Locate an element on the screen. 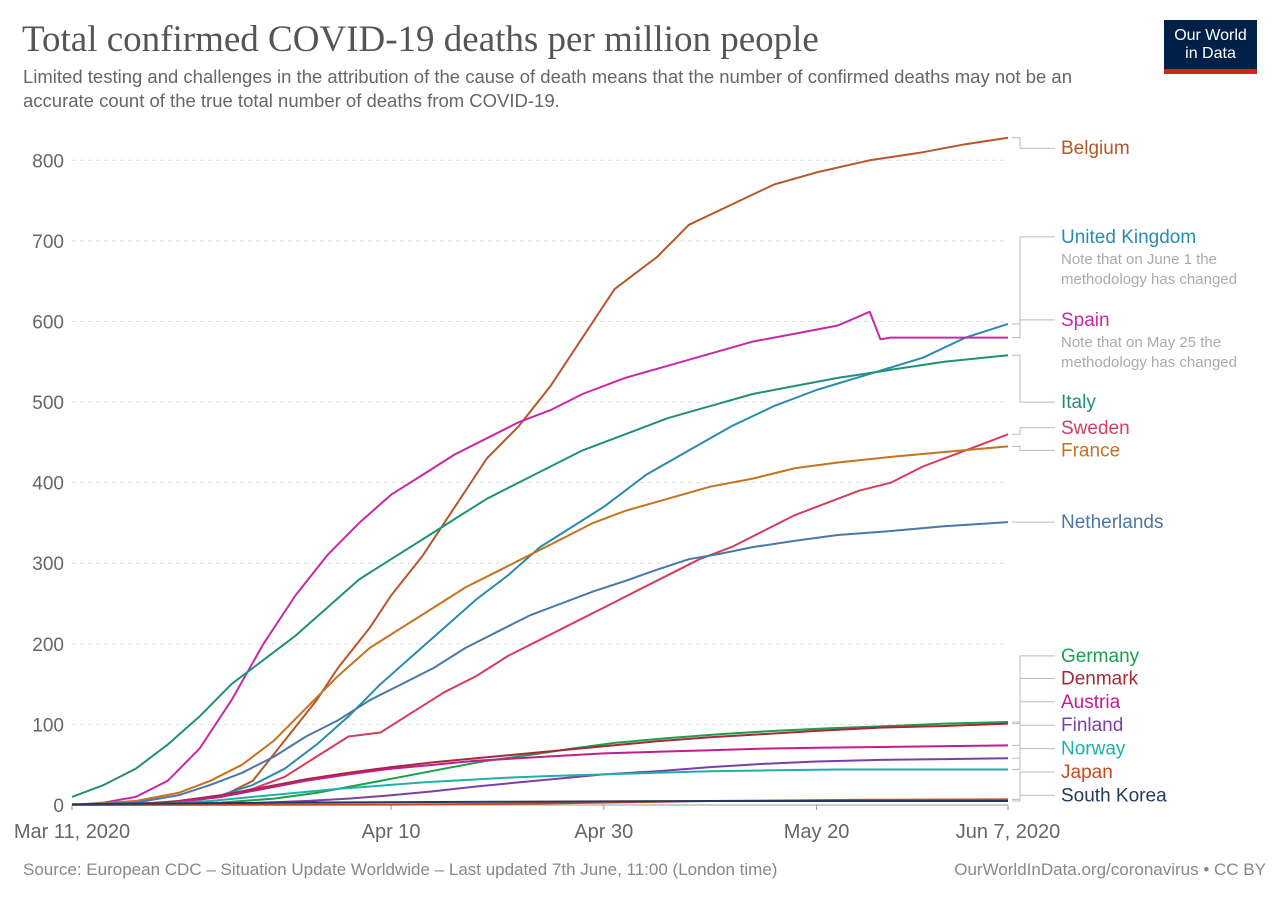 The image size is (1280, 904). series-line-germany is located at coordinates (540, 763).